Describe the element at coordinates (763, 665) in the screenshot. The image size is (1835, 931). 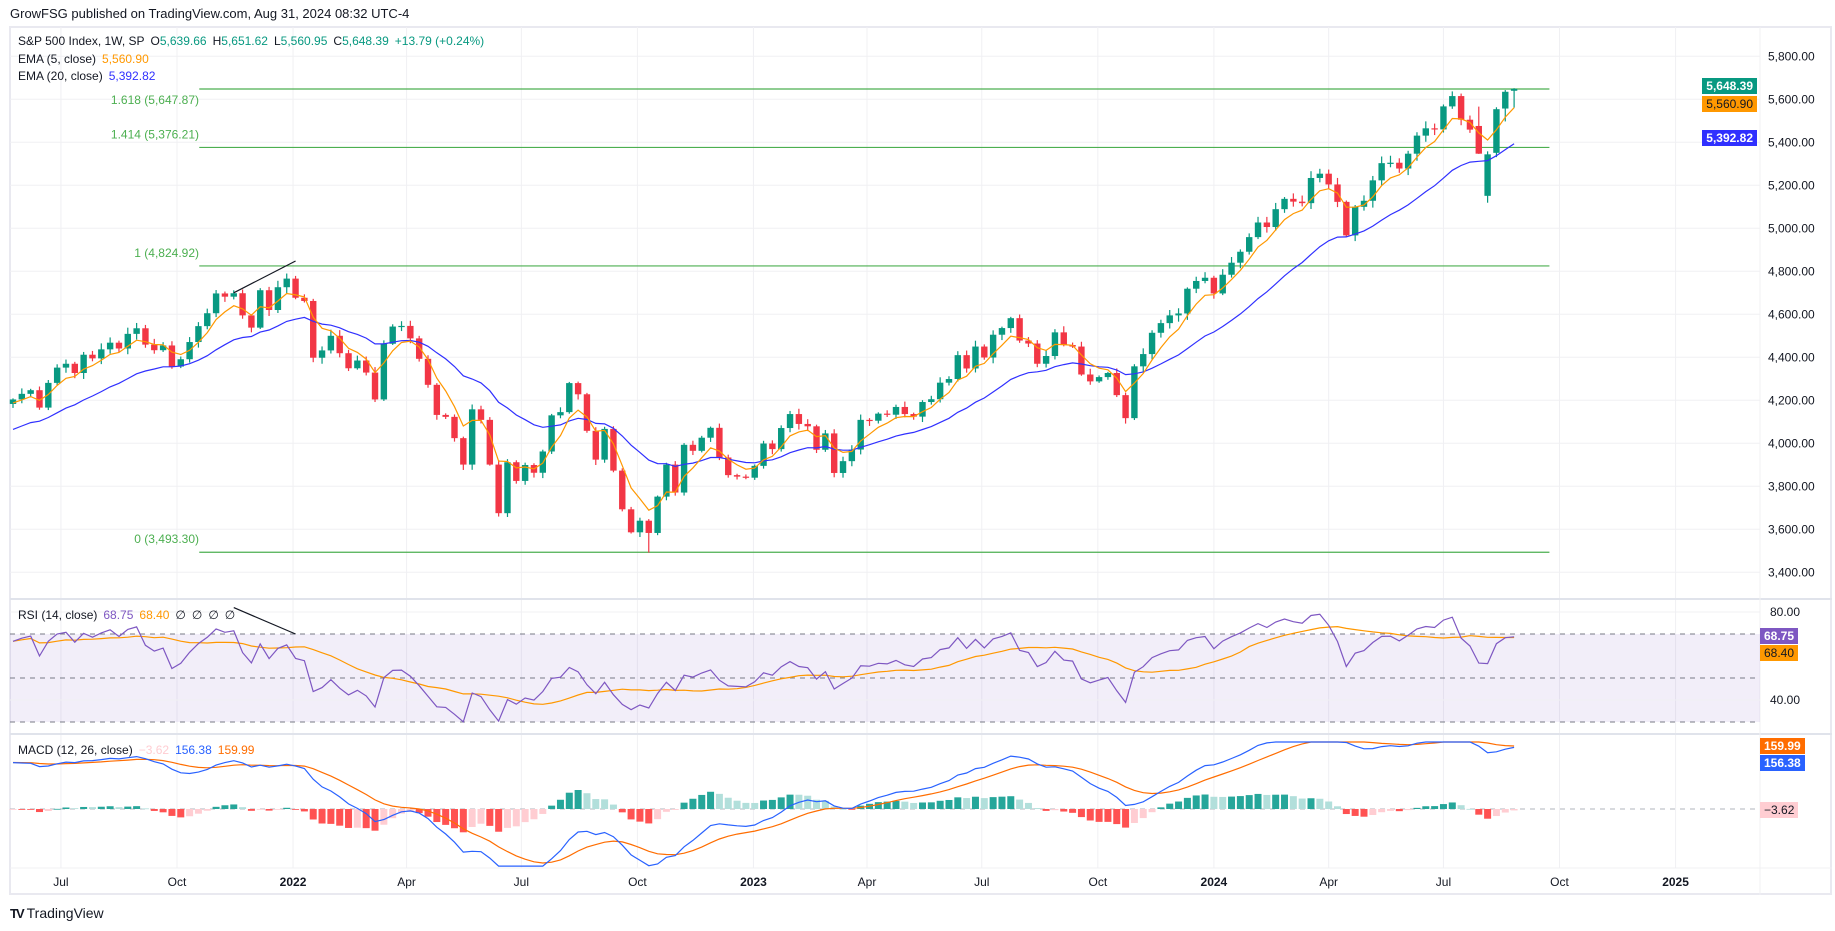
I see `rsi-ma-line` at that location.